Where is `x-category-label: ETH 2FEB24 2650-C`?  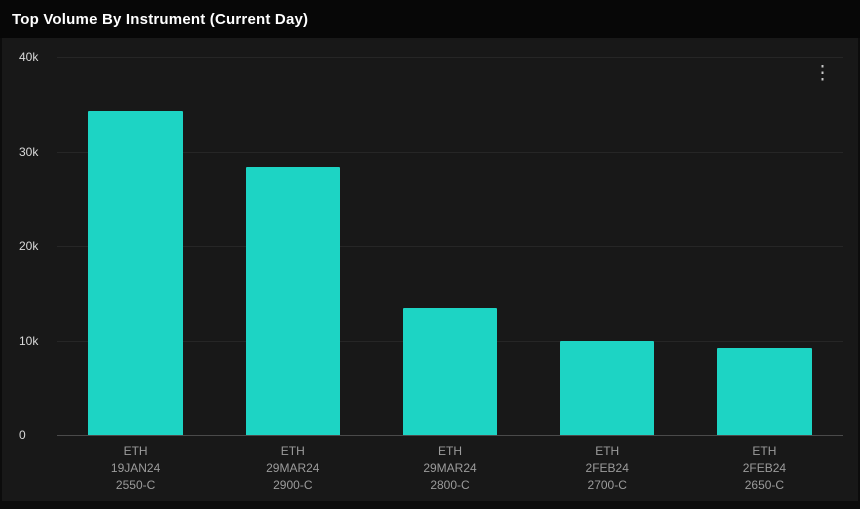
x-category-label: ETH 2FEB24 2650-C is located at coordinates (764, 468).